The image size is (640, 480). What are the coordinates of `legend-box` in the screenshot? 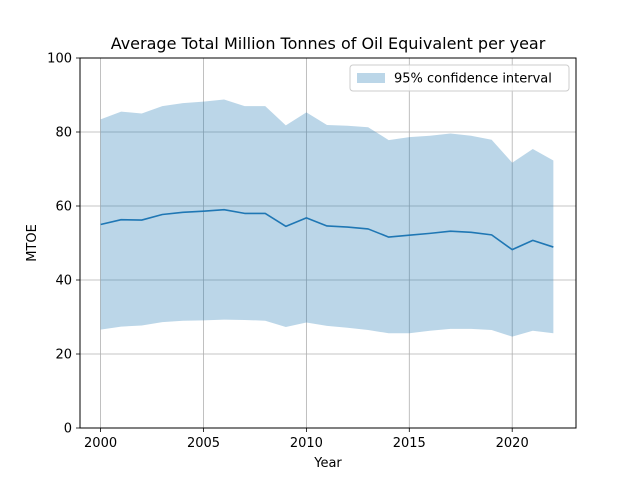 It's located at (459, 78).